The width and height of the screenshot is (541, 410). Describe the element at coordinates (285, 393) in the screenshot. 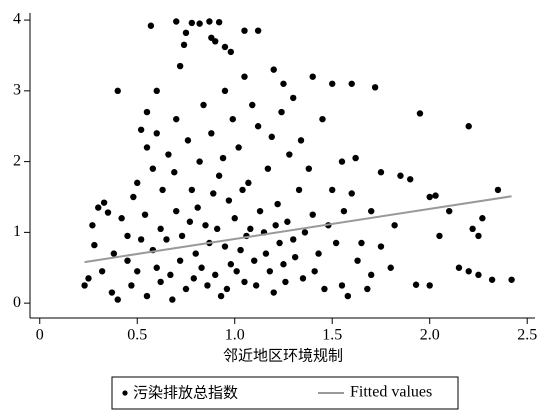

I see `legend-box` at that location.